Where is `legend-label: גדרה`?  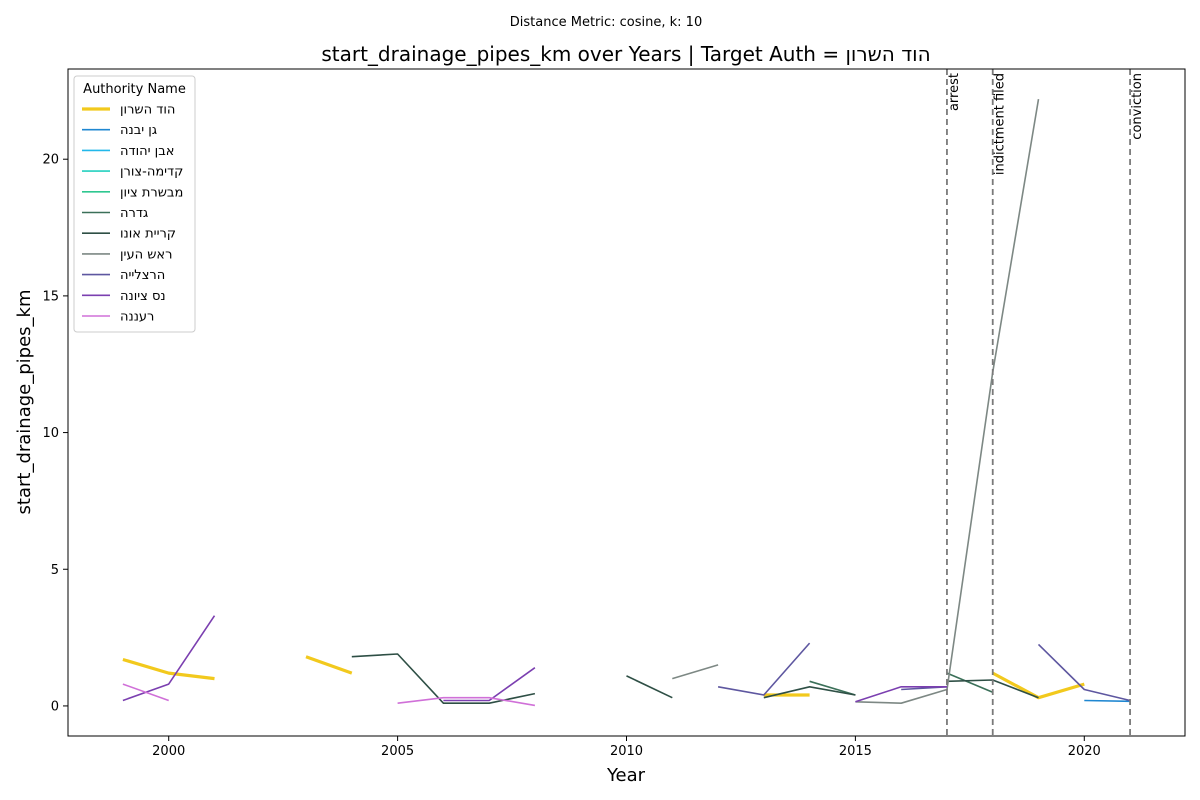
legend-label: גדרה is located at coordinates (134, 213).